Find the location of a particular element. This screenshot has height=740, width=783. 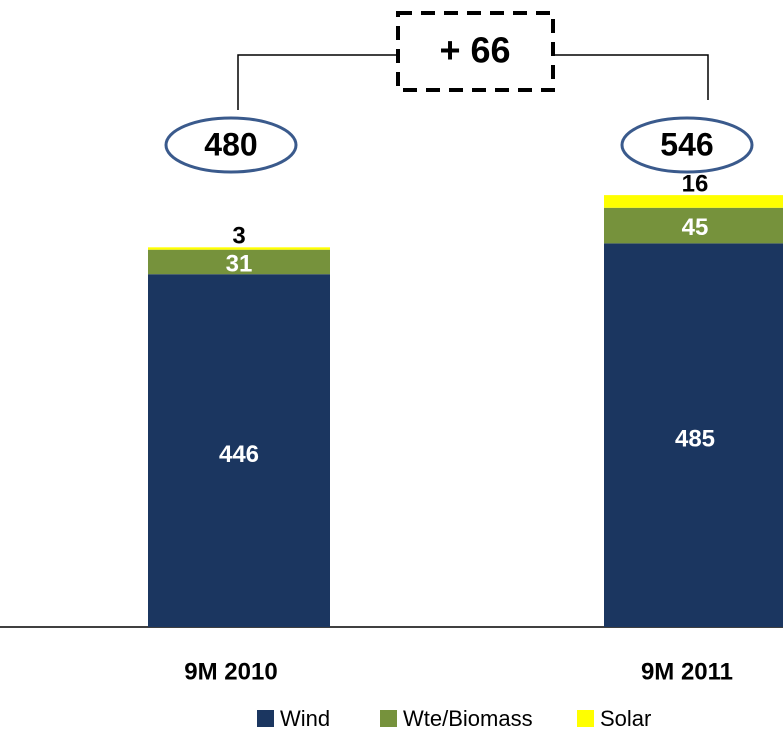

data-label: 31 is located at coordinates (239, 263).